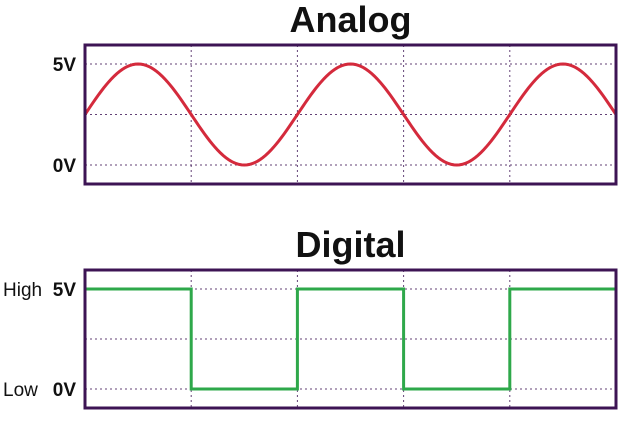  Describe the element at coordinates (350, 20) in the screenshot. I see `analog-chart-title: Analog` at that location.